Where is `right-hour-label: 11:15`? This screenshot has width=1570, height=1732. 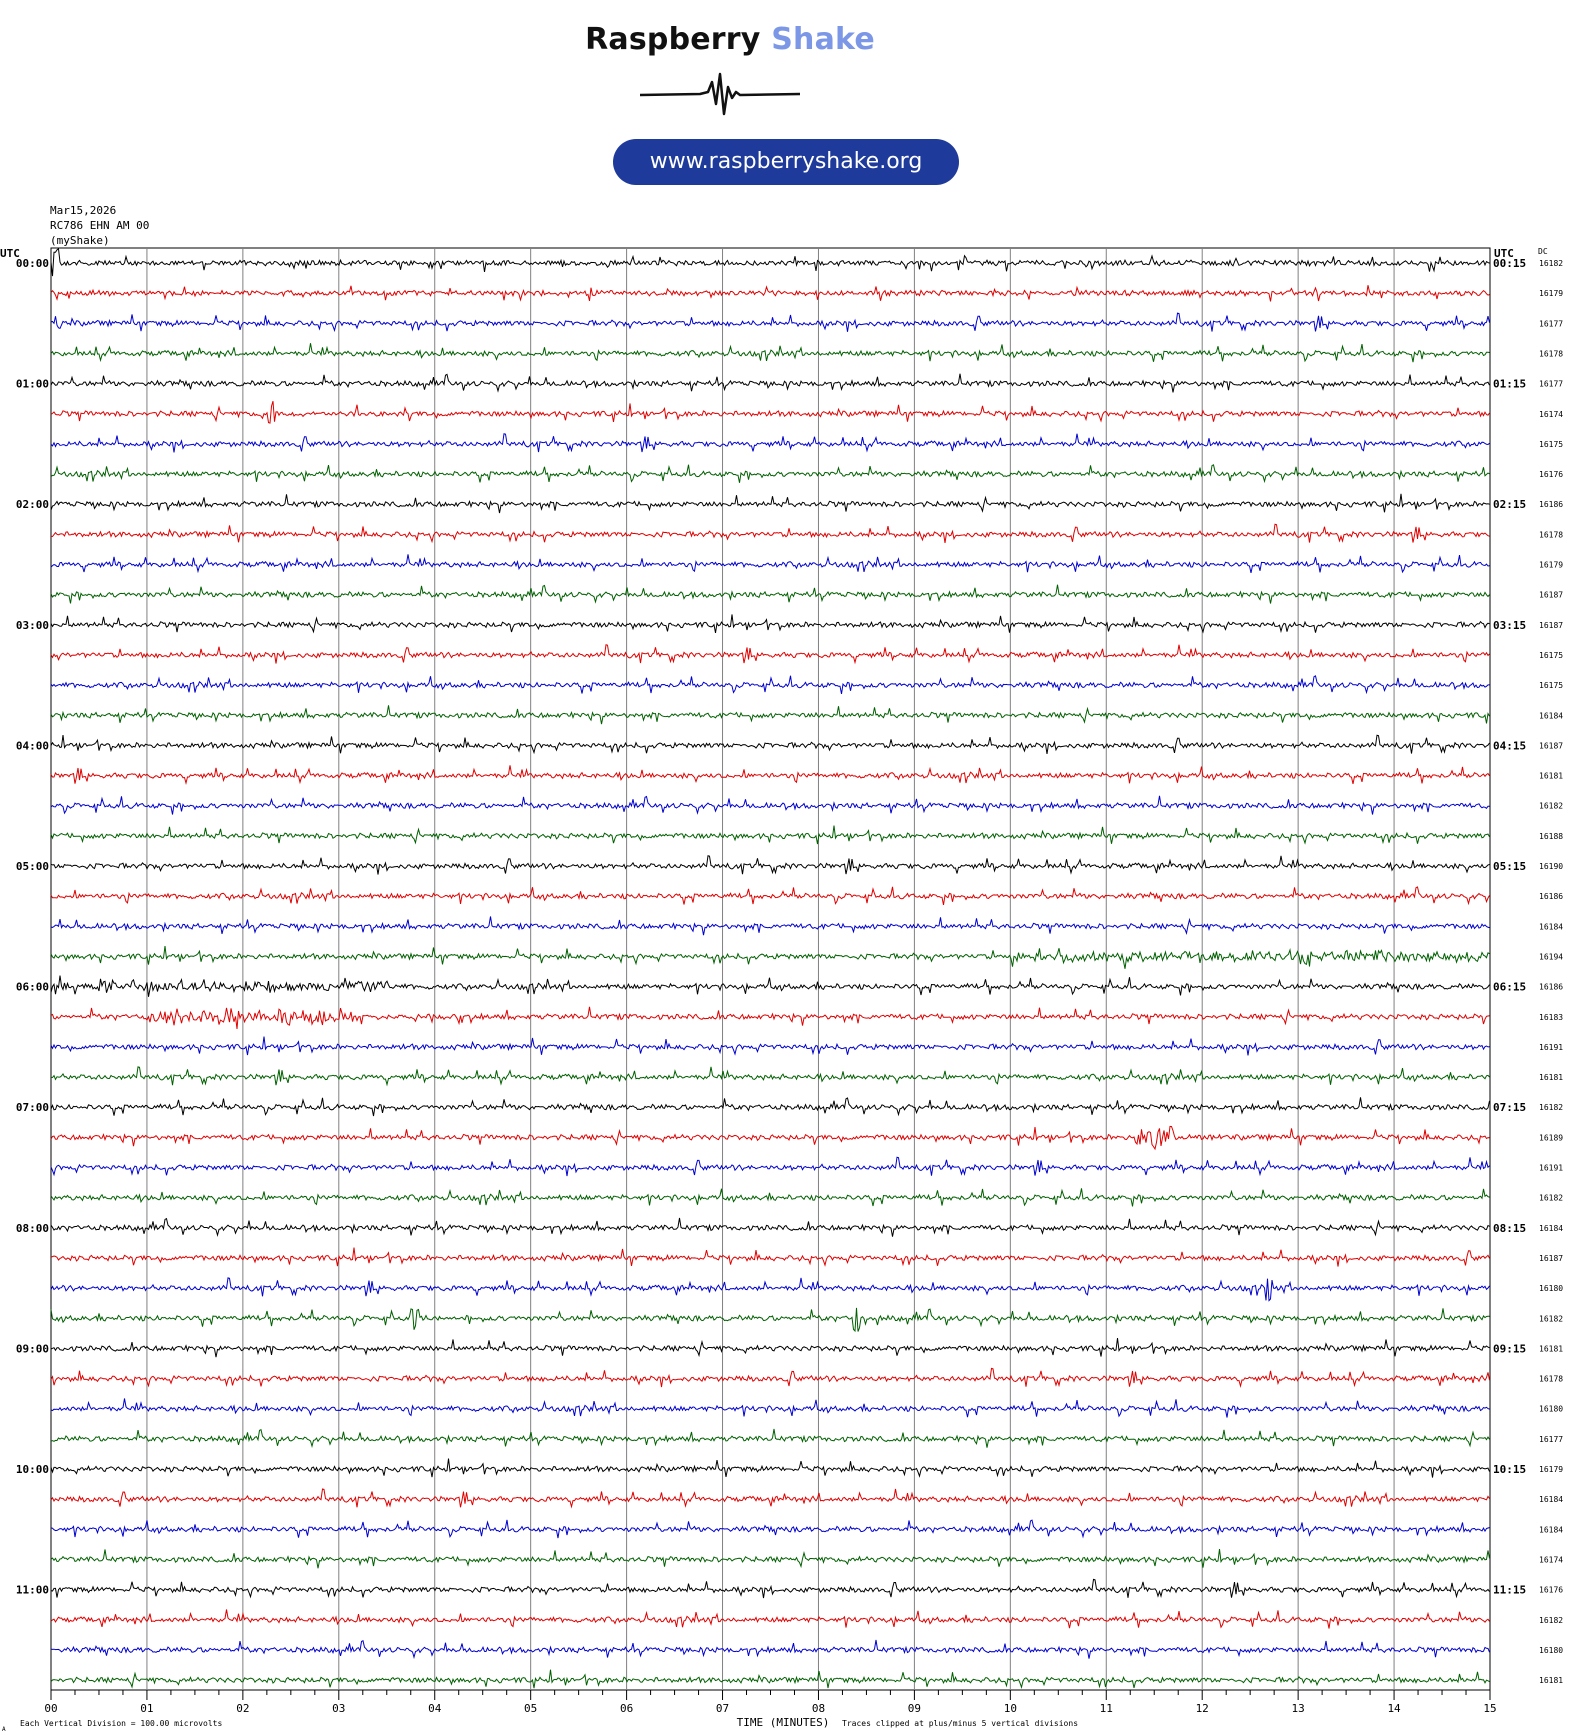 right-hour-label: 11:15 is located at coordinates (1509, 1590).